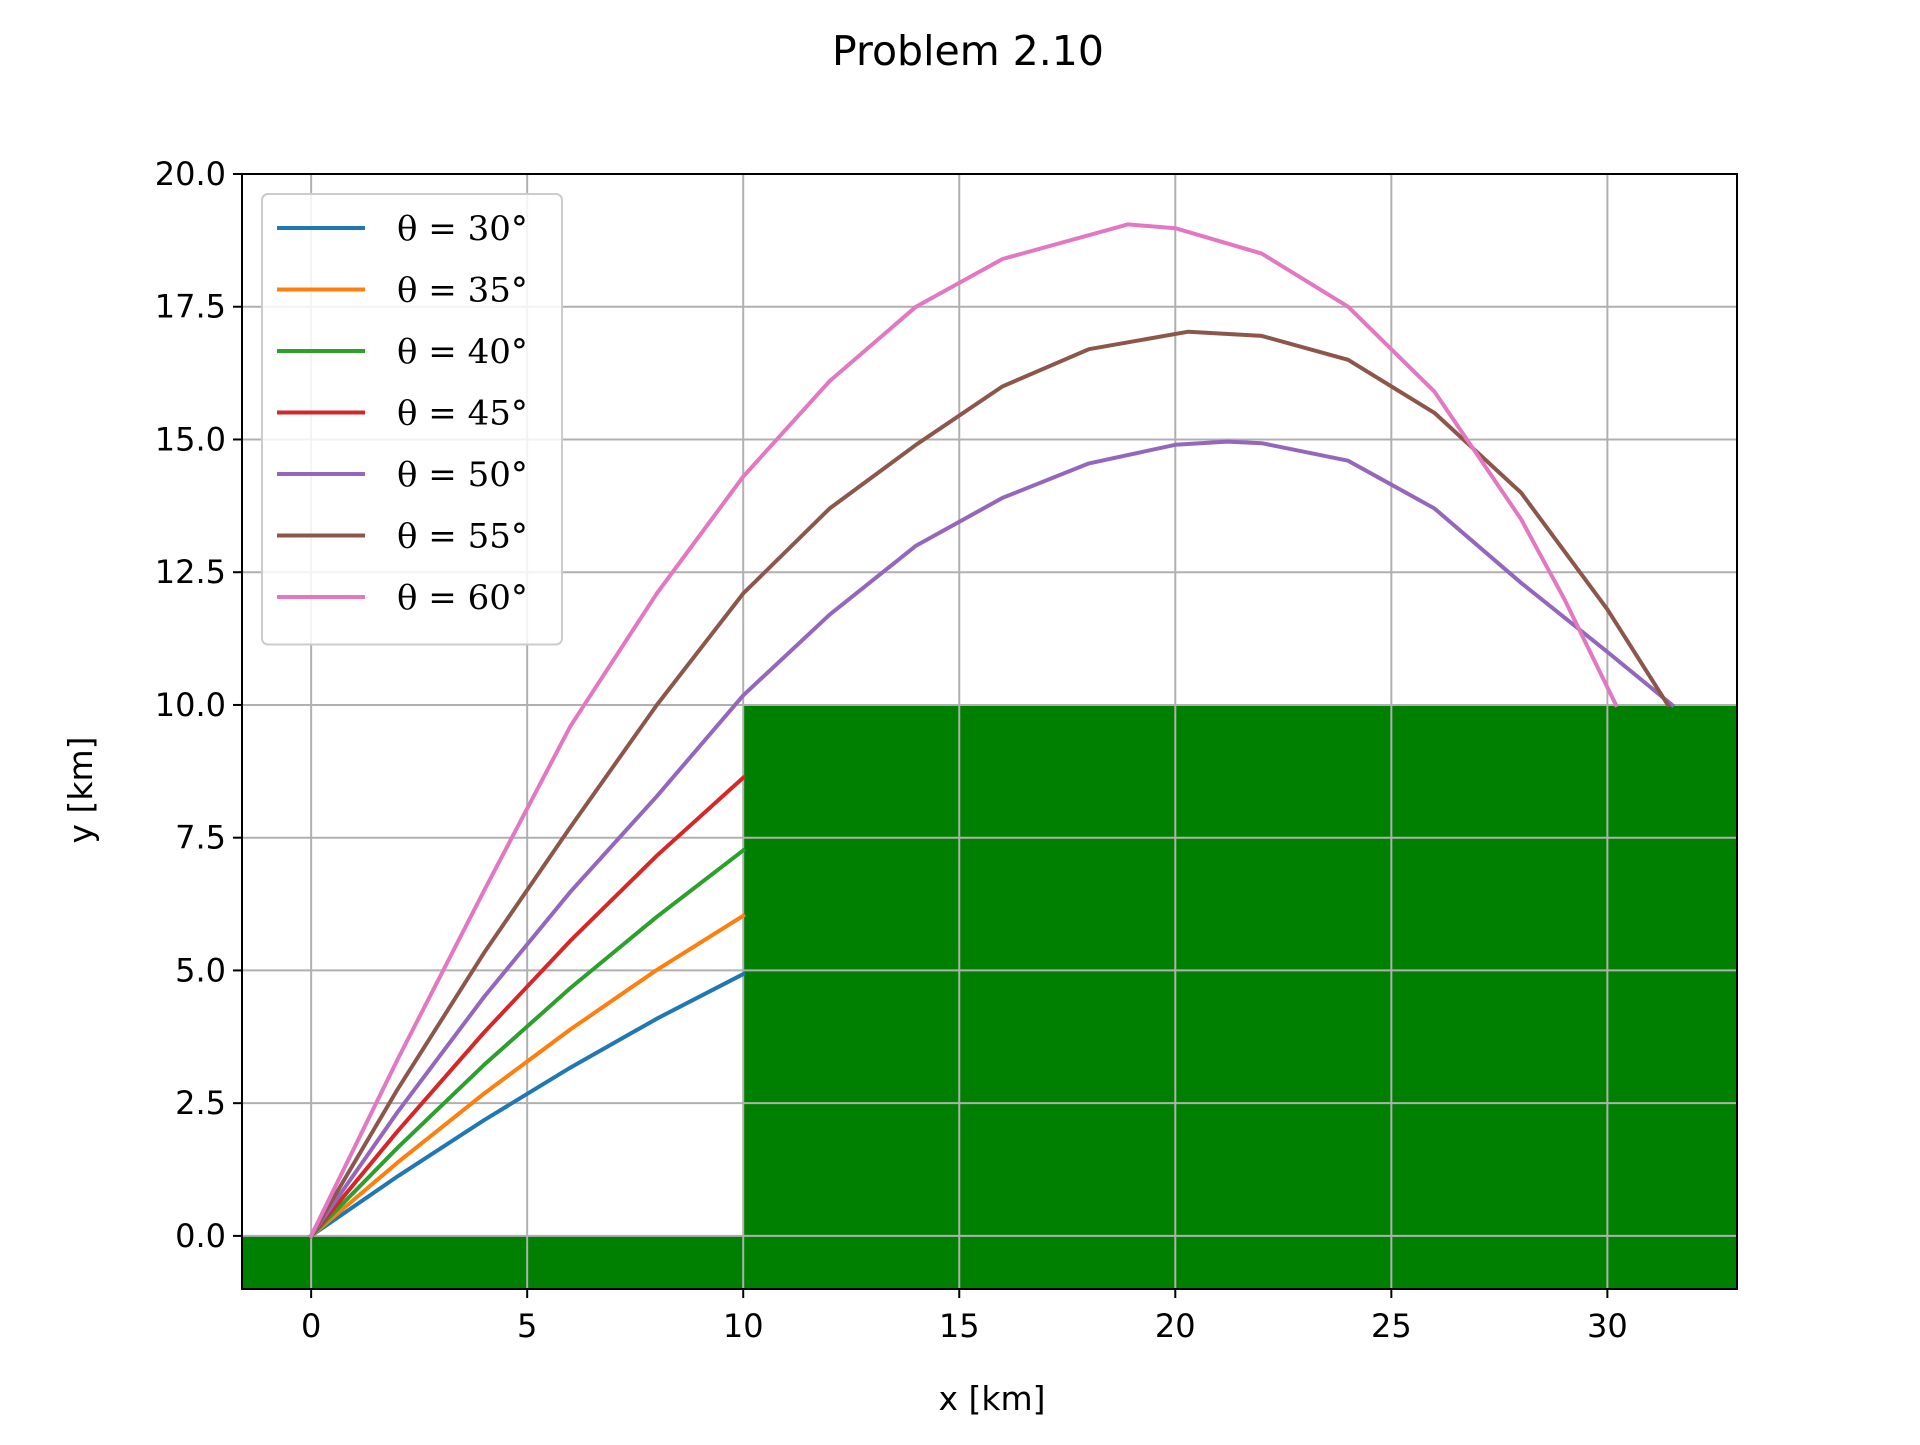  Describe the element at coordinates (959, 1326) in the screenshot. I see `x-tick-label-3: 15` at that location.